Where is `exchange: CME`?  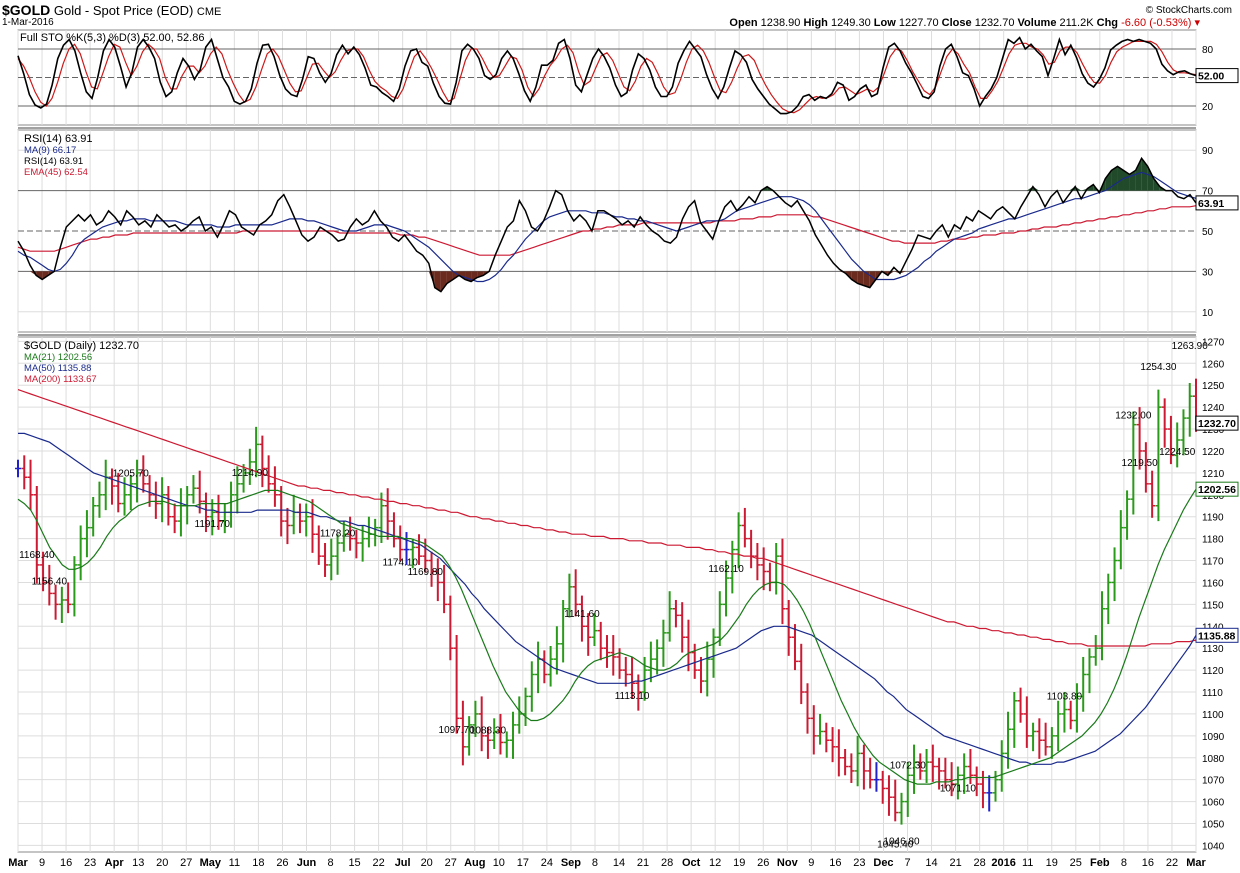 exchange: CME is located at coordinates (209, 12).